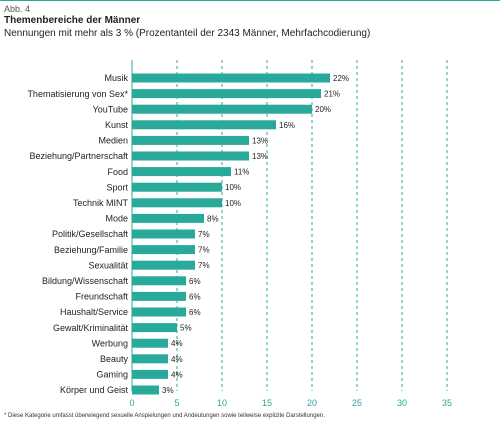 This screenshot has height=426, width=500. What do you see at coordinates (267, 403) in the screenshot?
I see `x-tick-label: 15` at bounding box center [267, 403].